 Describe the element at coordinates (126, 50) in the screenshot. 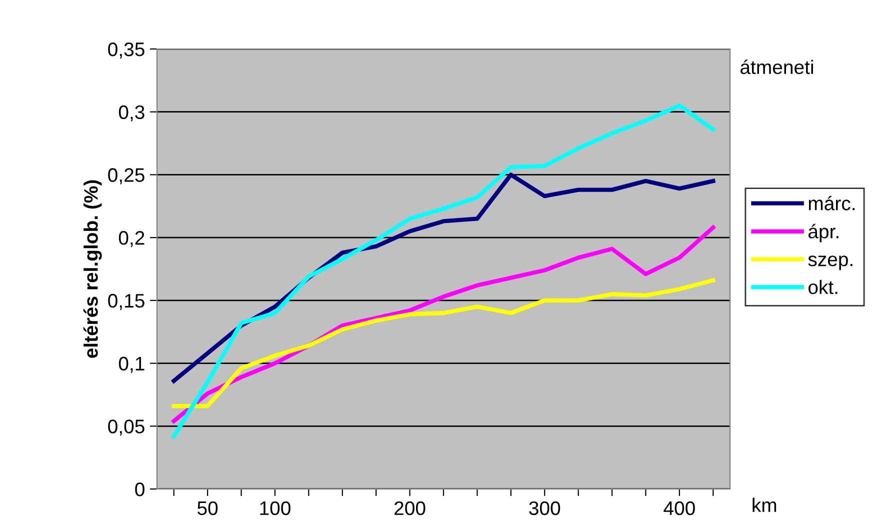

I see `y-tick-label: 0,35` at that location.